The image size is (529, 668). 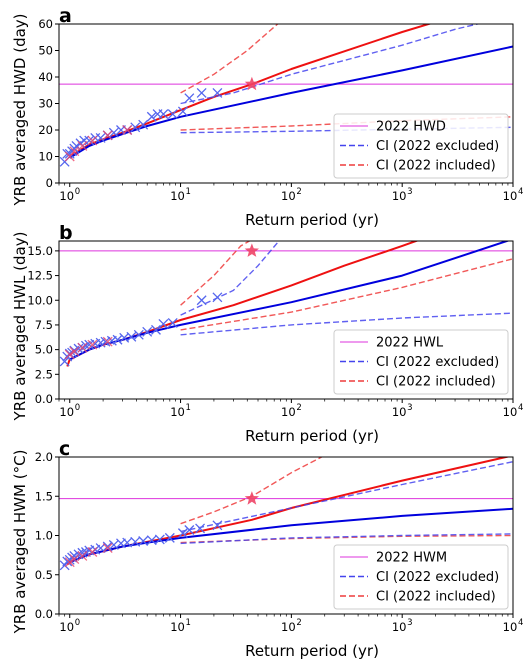 What do you see at coordinates (45, 157) in the screenshot?
I see `y-tick-label: 10` at bounding box center [45, 157].